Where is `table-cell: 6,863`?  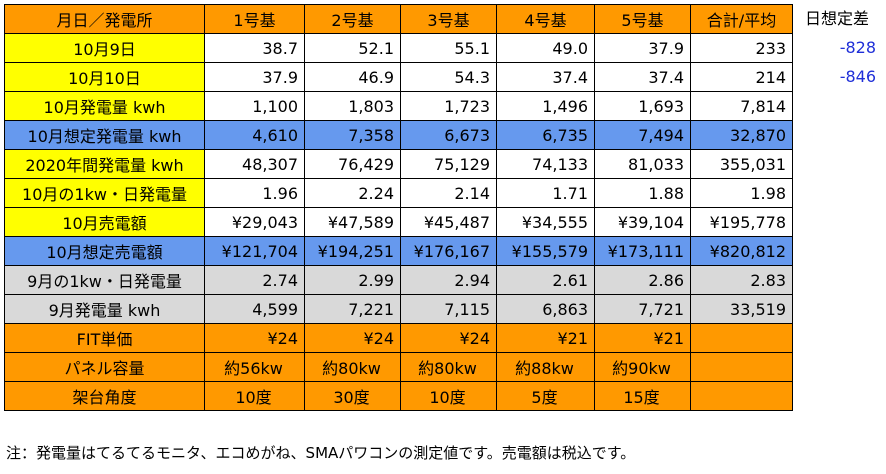
table-cell: 6,863 is located at coordinates (545, 309).